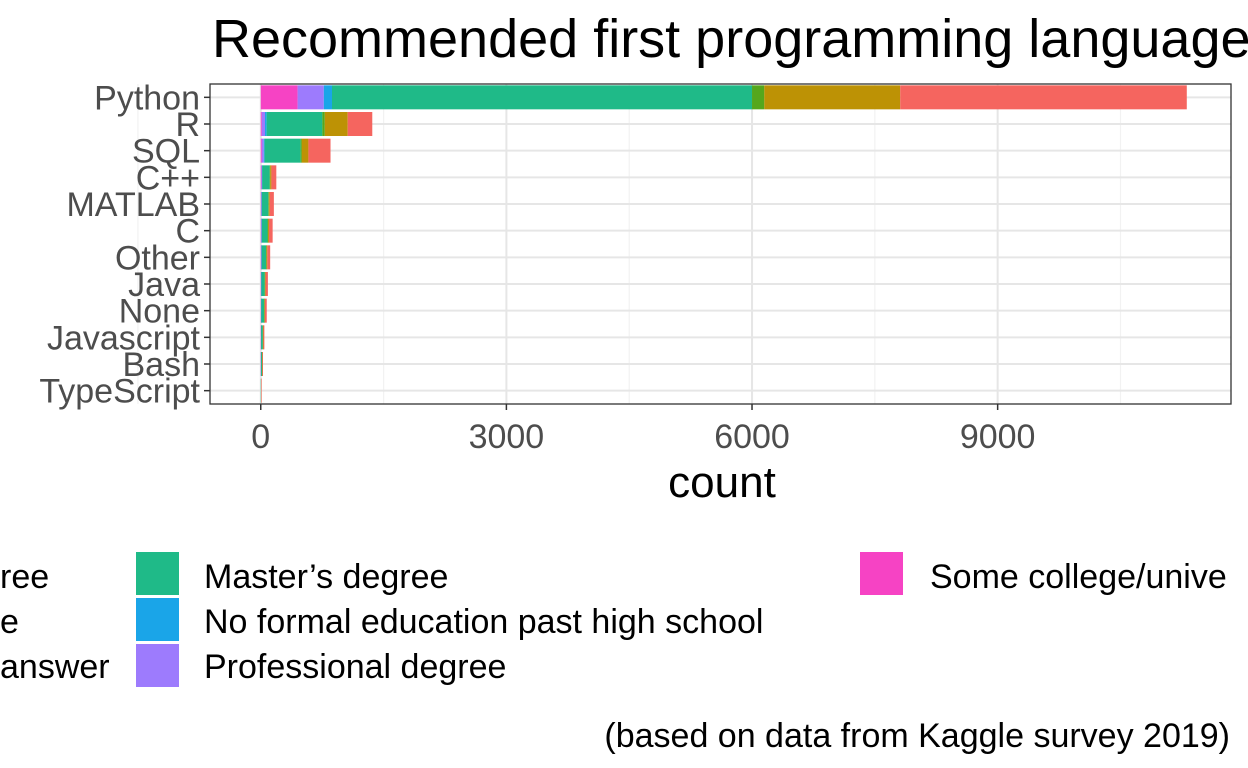 This screenshot has height=768, width=1248. Describe the element at coordinates (133, 205) in the screenshot. I see `y-tick-label: MATLAB` at that location.